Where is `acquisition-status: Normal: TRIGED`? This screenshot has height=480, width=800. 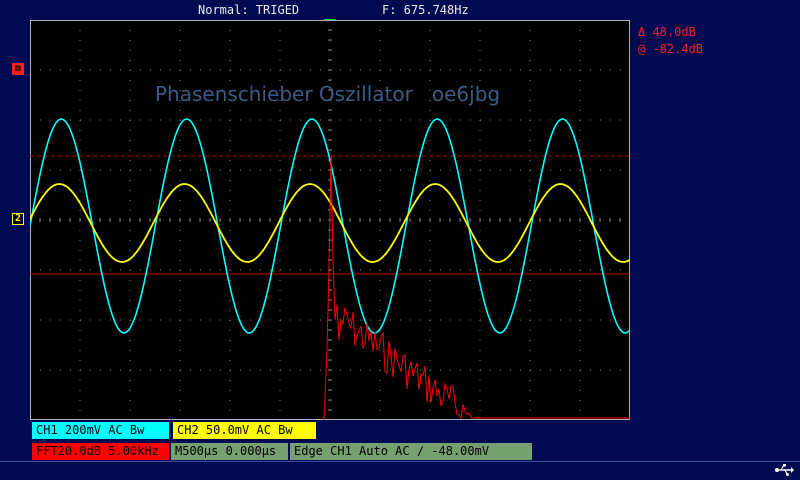
acquisition-status: Normal: TRIGED is located at coordinates (249, 10).